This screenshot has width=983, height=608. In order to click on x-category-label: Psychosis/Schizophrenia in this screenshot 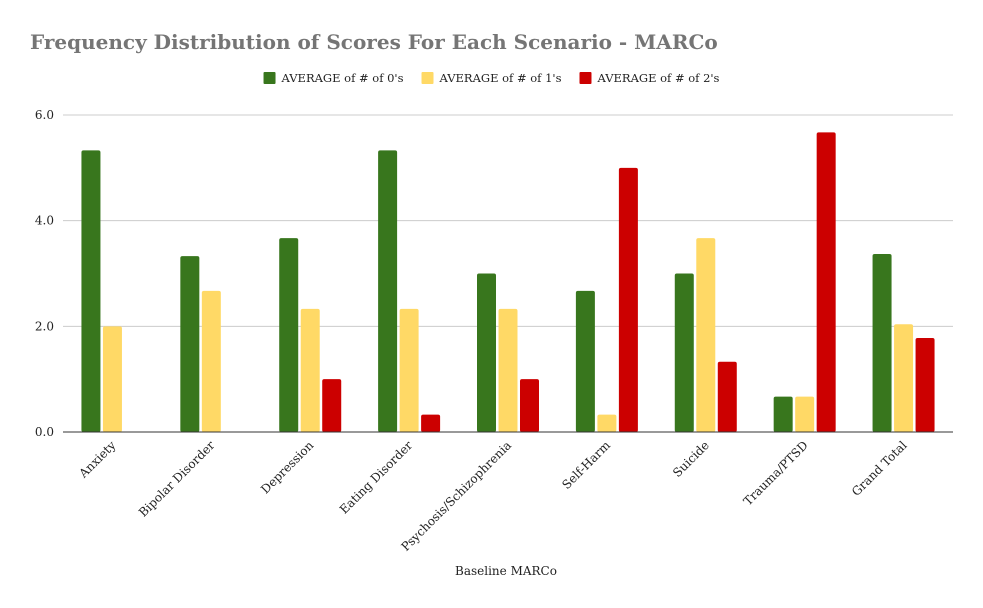, I will do `click(456, 496)`.